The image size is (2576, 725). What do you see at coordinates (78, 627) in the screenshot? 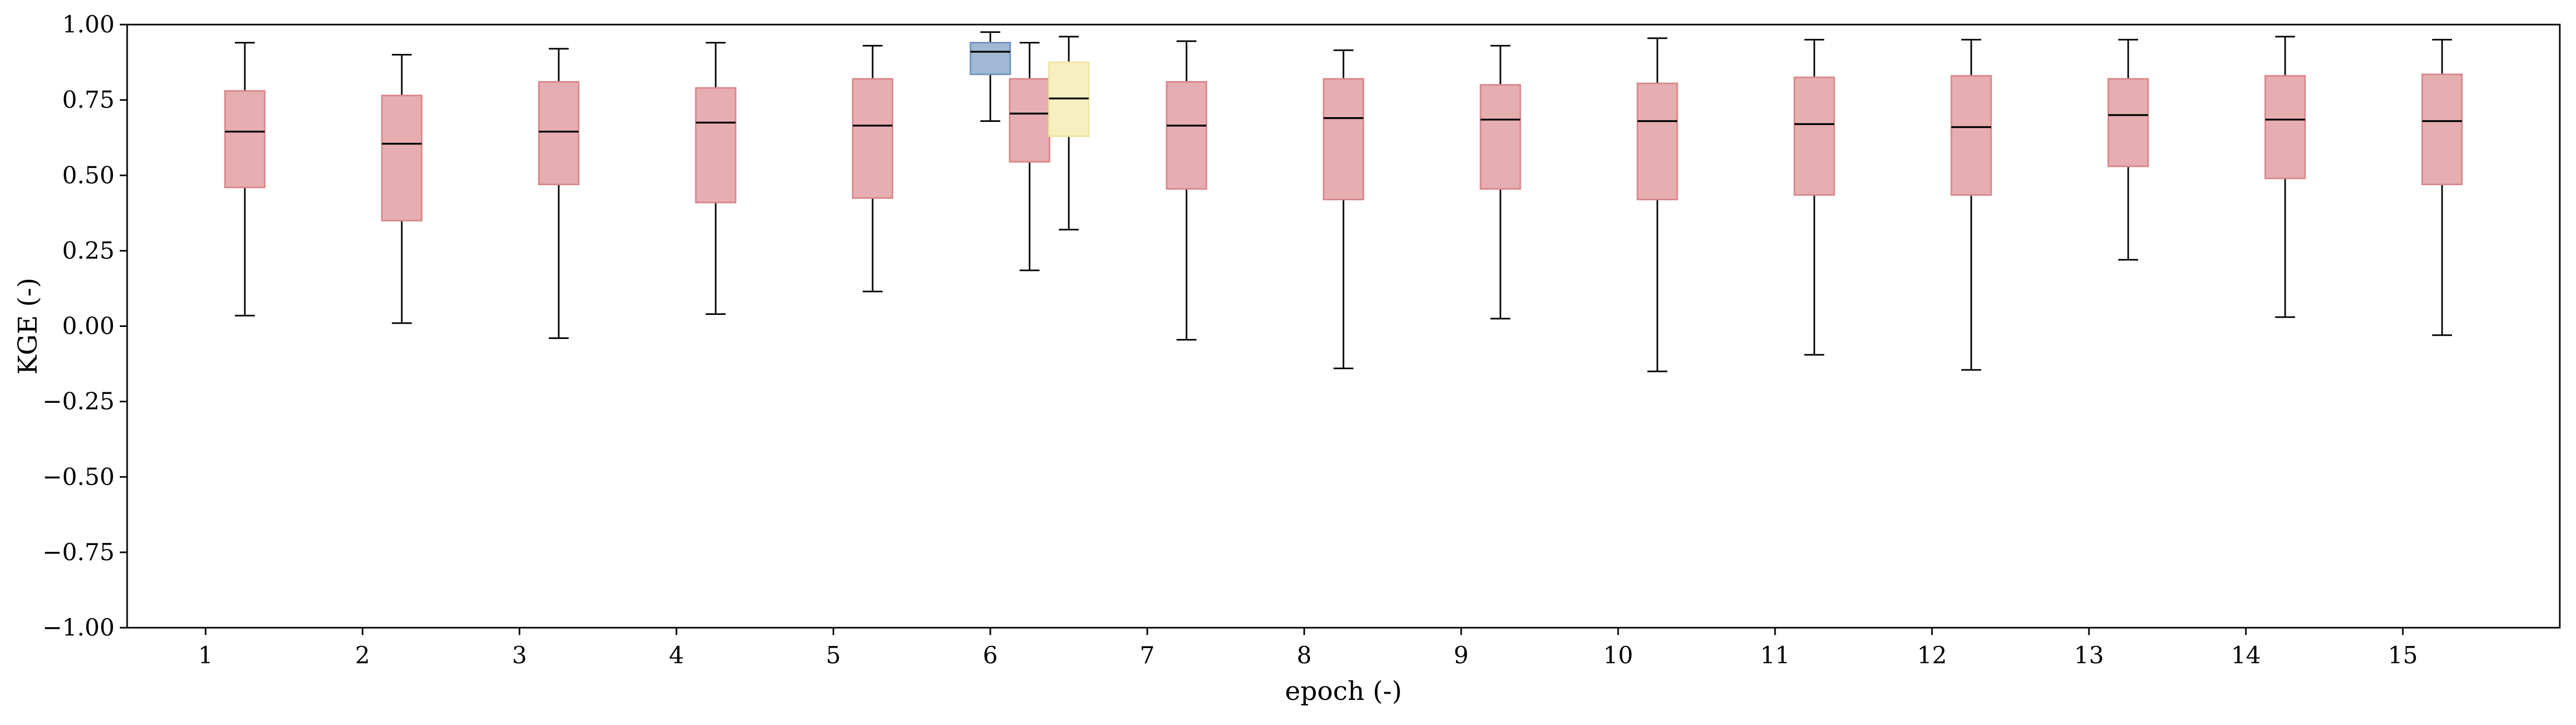
I see `y-tick-label: −1.00` at bounding box center [78, 627].